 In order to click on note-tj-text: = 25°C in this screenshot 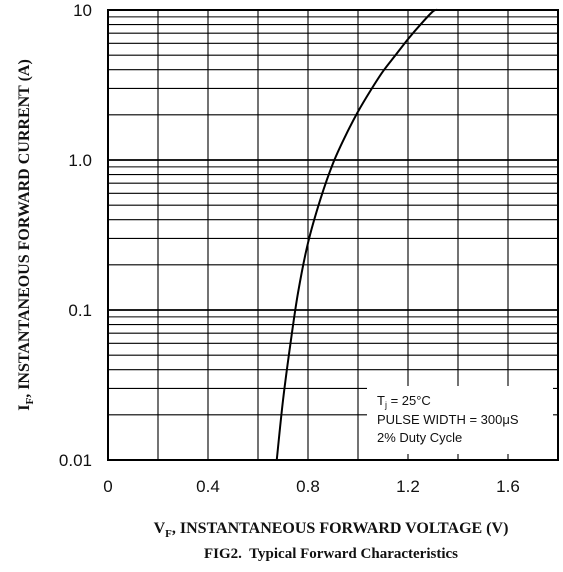, I will do `click(409, 400)`.